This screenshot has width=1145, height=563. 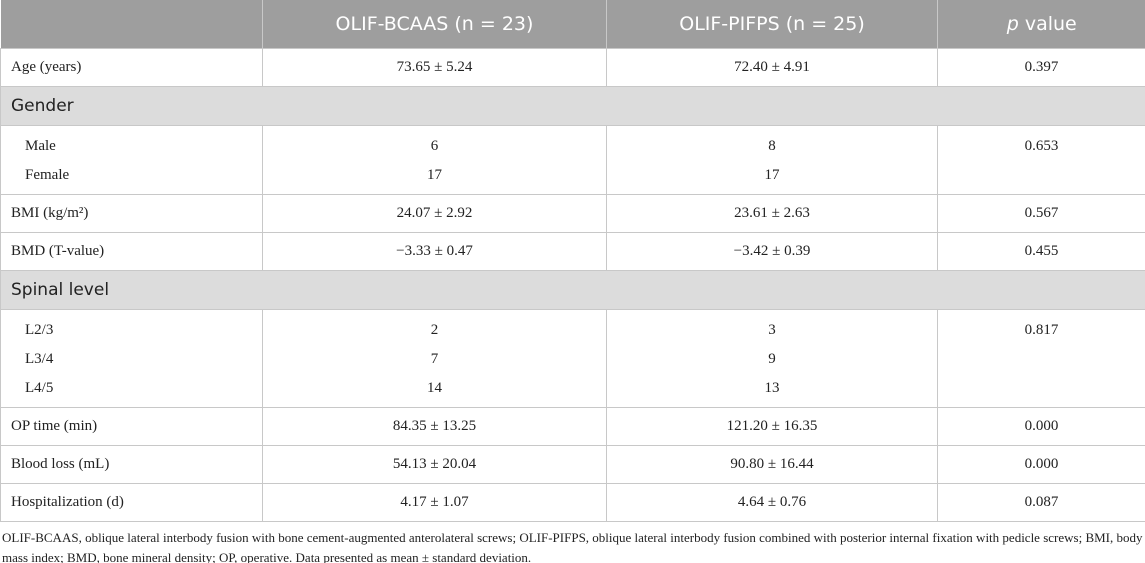 I want to click on group-values: 2 7 14, so click(x=434, y=358).